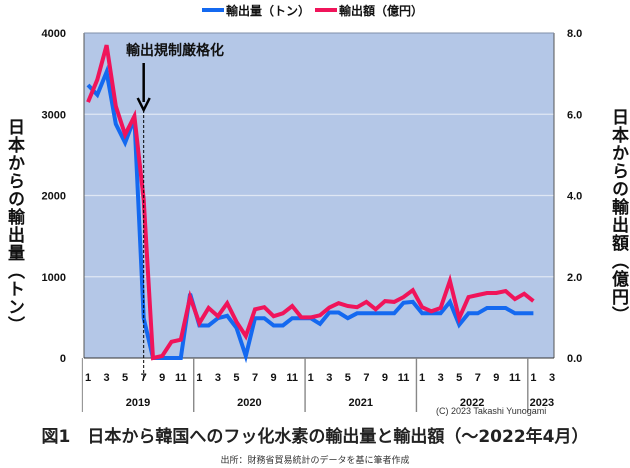 The height and width of the screenshot is (468, 630). Describe the element at coordinates (542, 403) in the screenshot. I see `x-year-label: 2023` at that location.